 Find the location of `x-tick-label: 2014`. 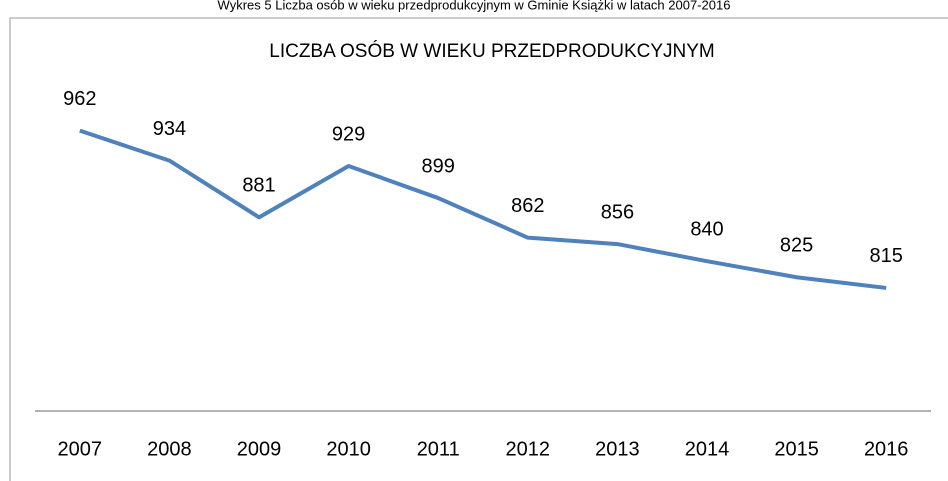

x-tick-label: 2014 is located at coordinates (707, 449).